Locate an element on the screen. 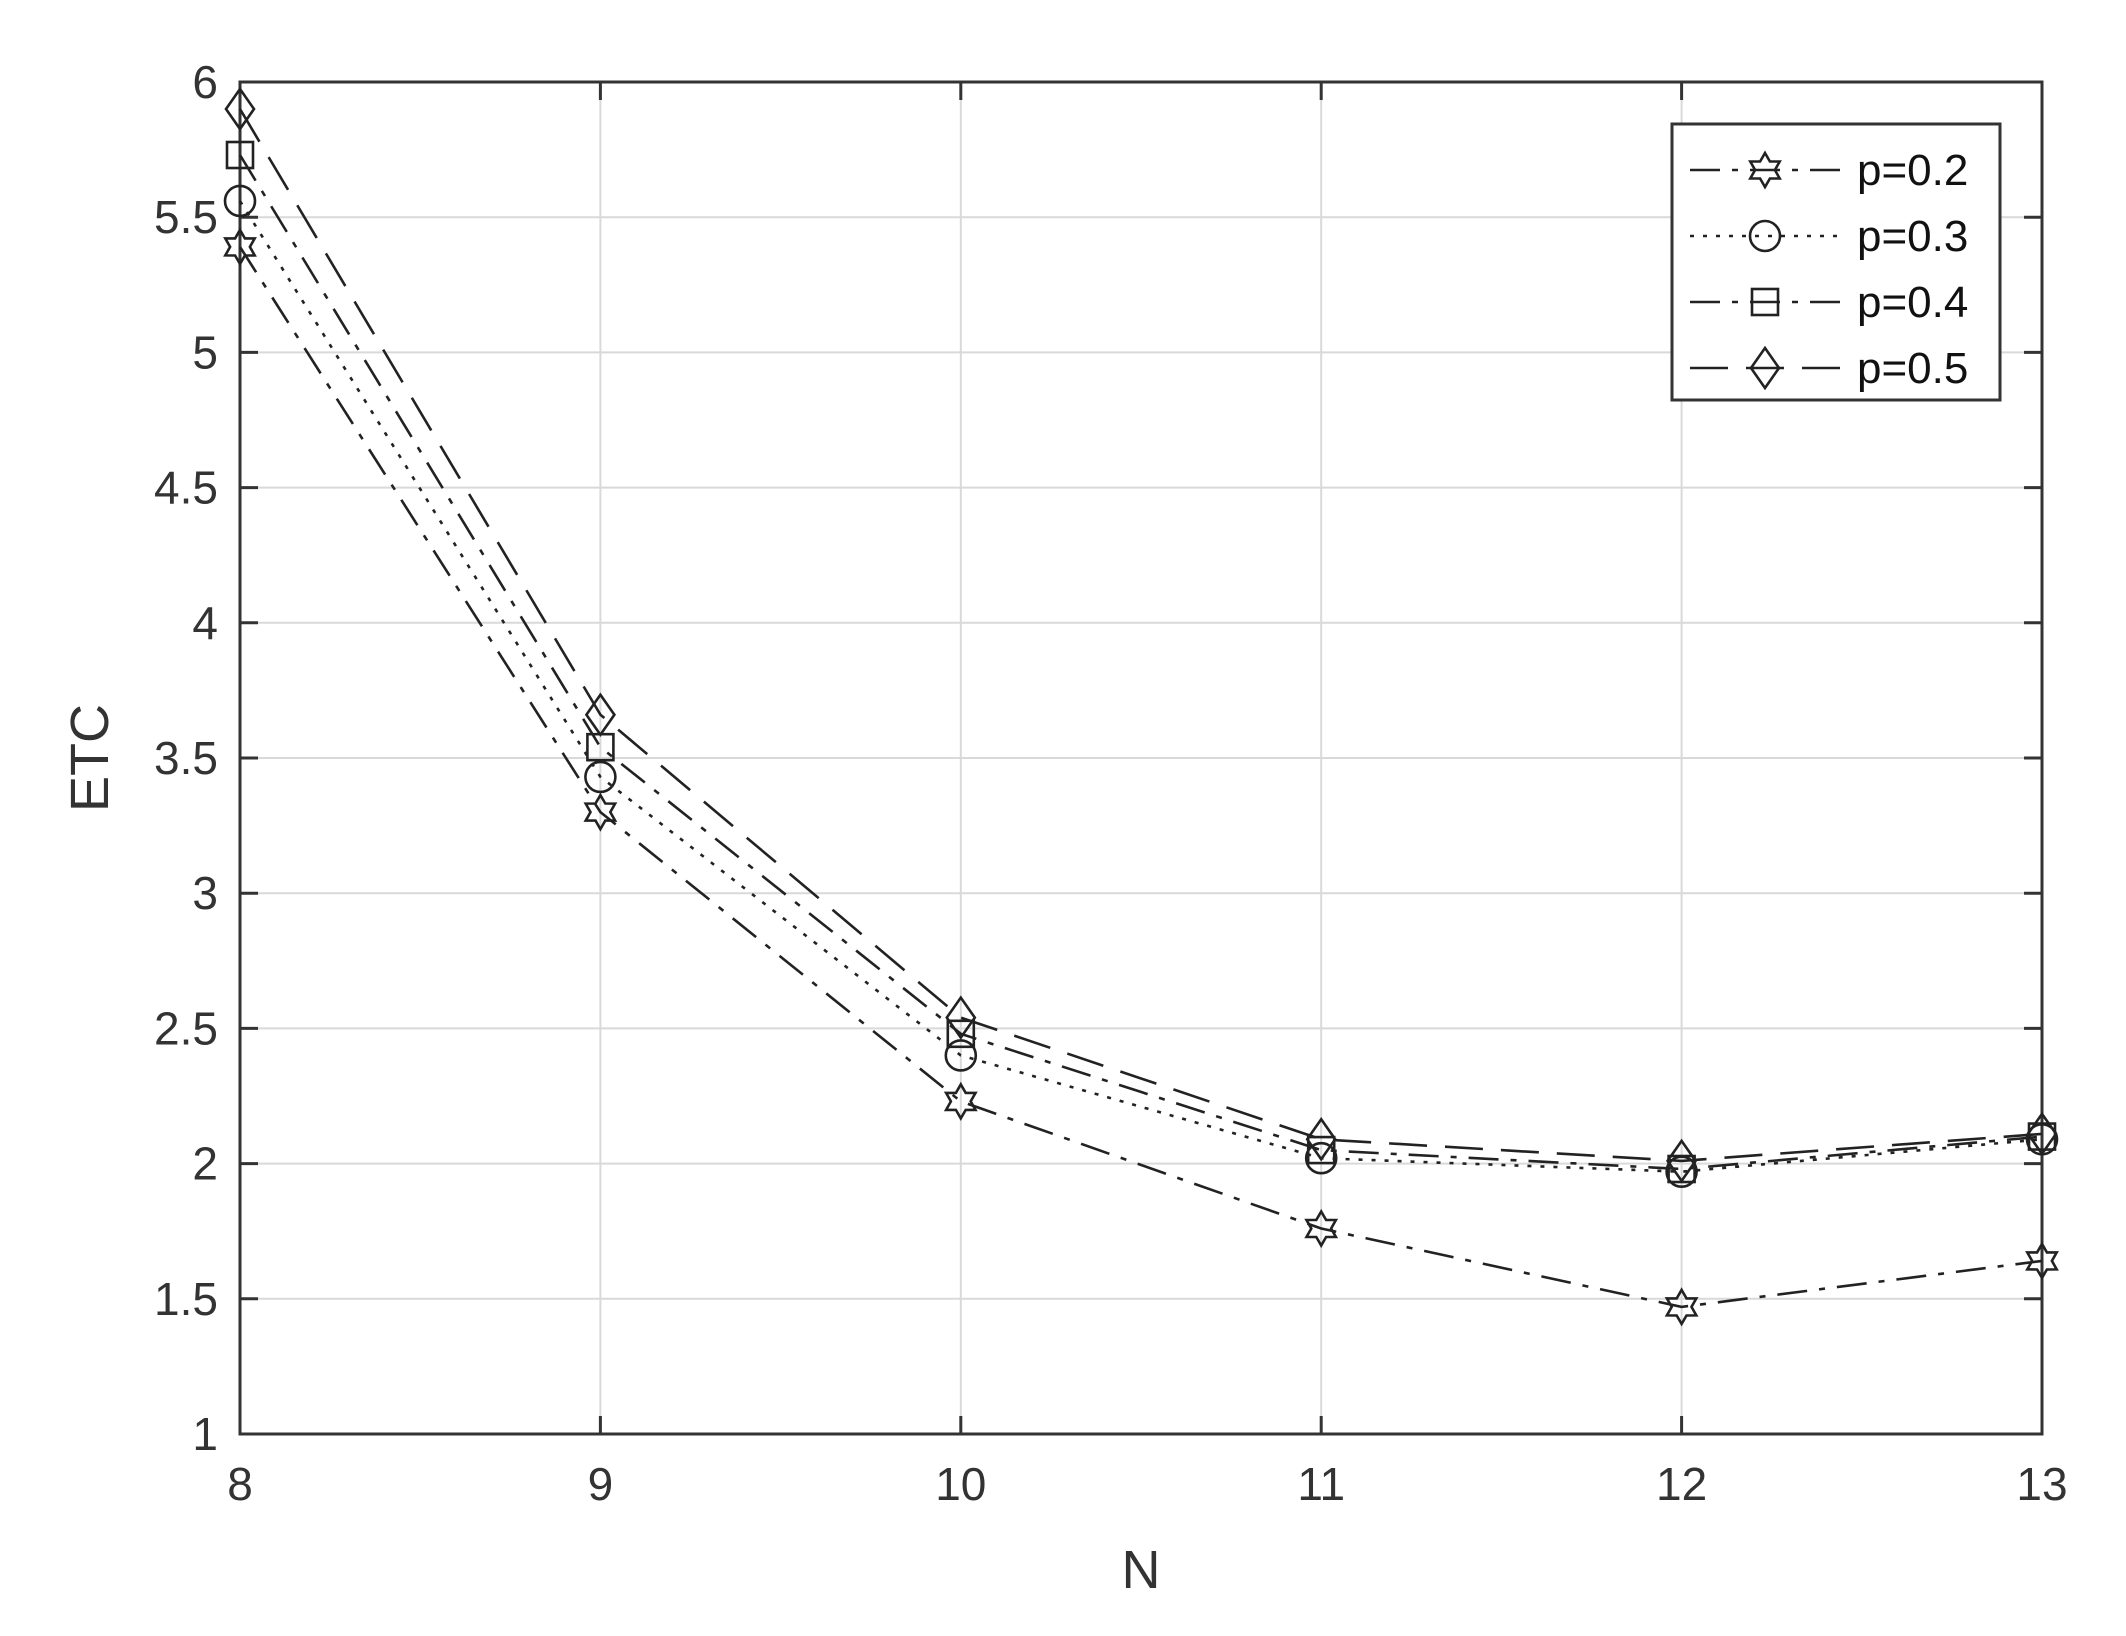  y-axis-label: ETC is located at coordinates (90, 758).